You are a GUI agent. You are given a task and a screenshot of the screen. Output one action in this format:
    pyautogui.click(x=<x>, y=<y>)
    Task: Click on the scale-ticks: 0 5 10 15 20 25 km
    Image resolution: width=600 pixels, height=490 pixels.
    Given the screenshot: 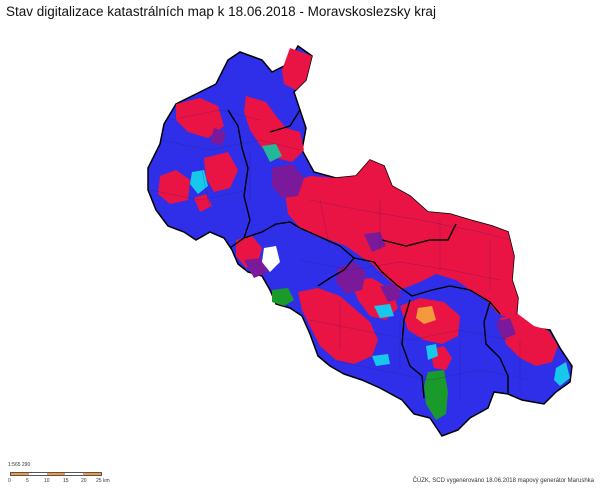 What is the action you would take?
    pyautogui.click(x=60, y=482)
    